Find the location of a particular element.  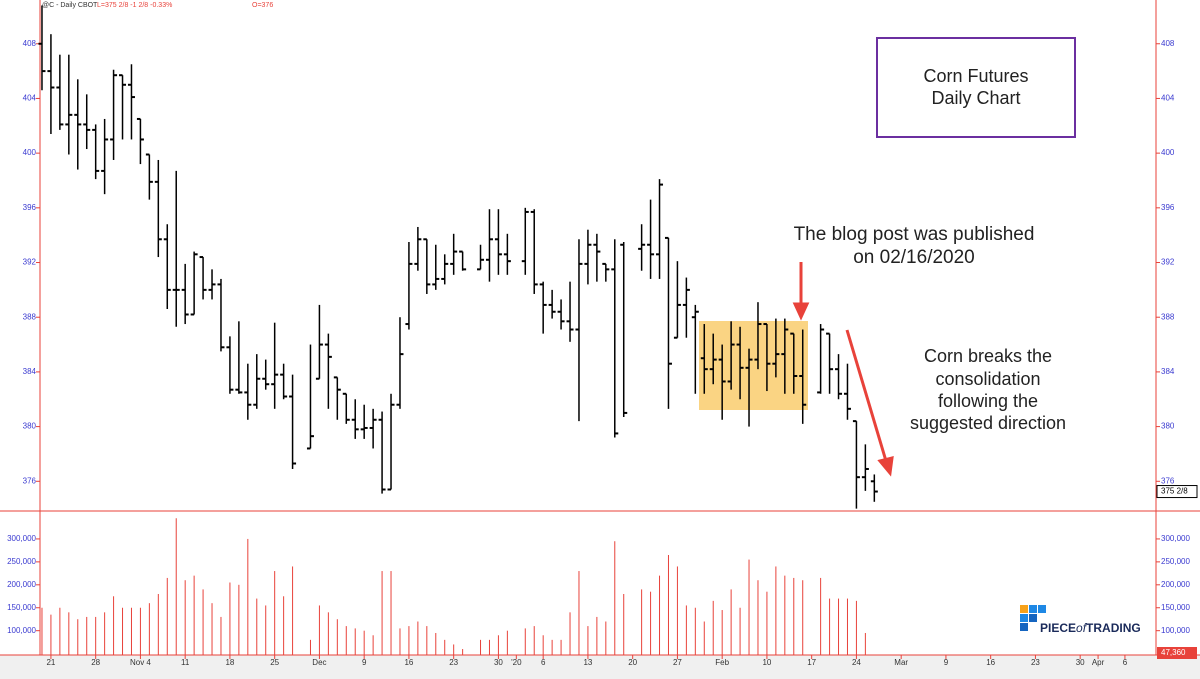

header-last: L=375 2/8 -1 2/8 -0.33% is located at coordinates (134, 5).